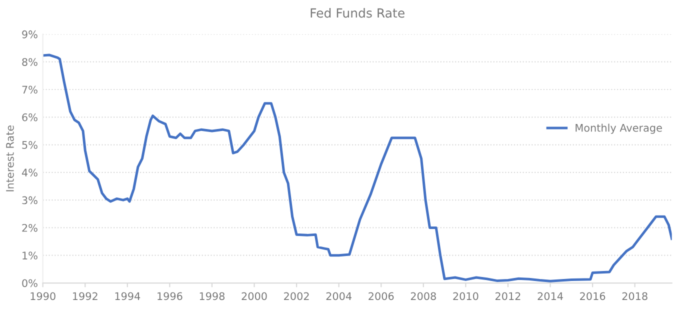 Image resolution: width=680 pixels, height=311 pixels. I want to click on y-tick-label: 2%, so click(30, 228).